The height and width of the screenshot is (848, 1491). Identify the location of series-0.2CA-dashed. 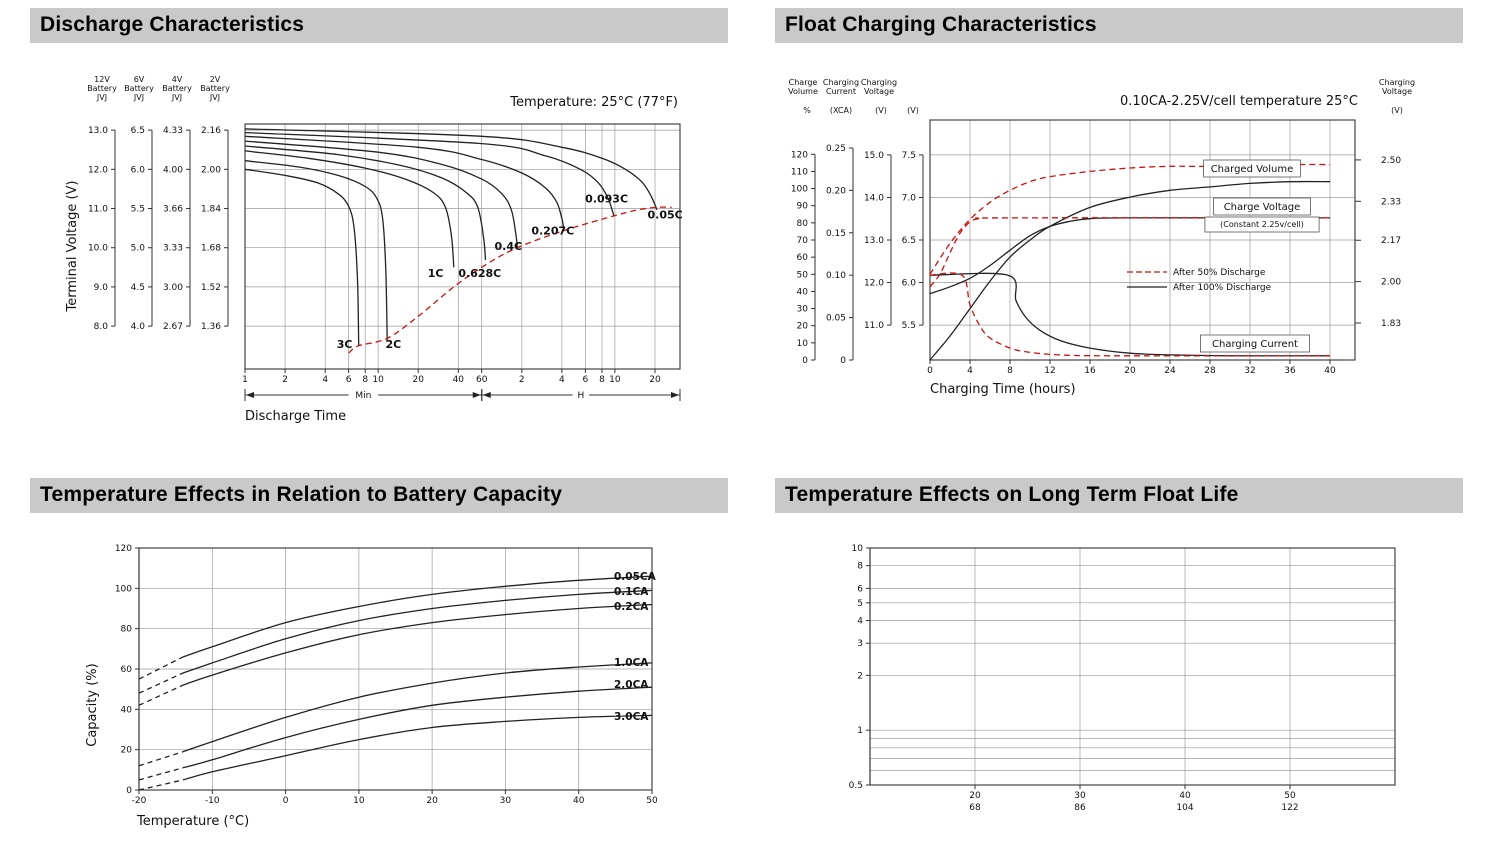
(161, 695).